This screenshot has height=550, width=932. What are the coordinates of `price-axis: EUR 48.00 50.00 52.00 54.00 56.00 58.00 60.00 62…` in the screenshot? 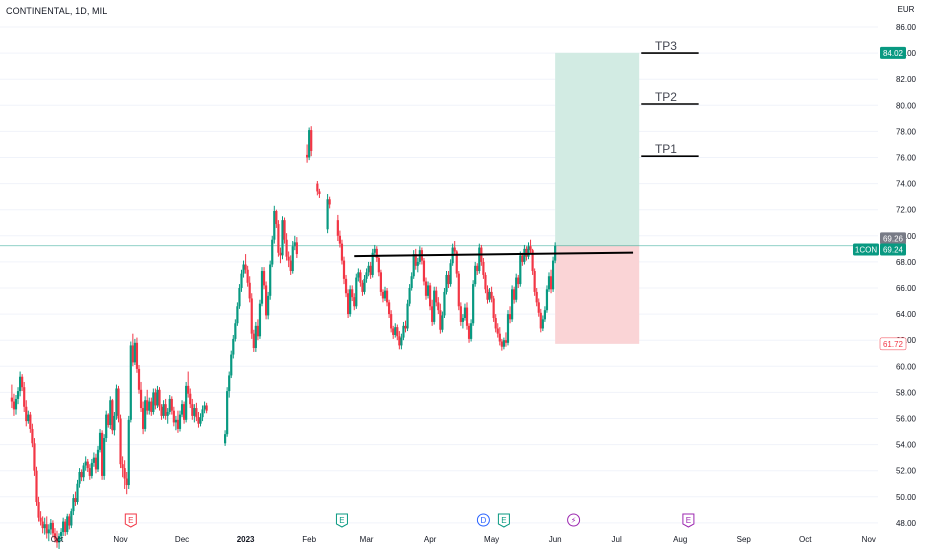 It's located at (906, 266).